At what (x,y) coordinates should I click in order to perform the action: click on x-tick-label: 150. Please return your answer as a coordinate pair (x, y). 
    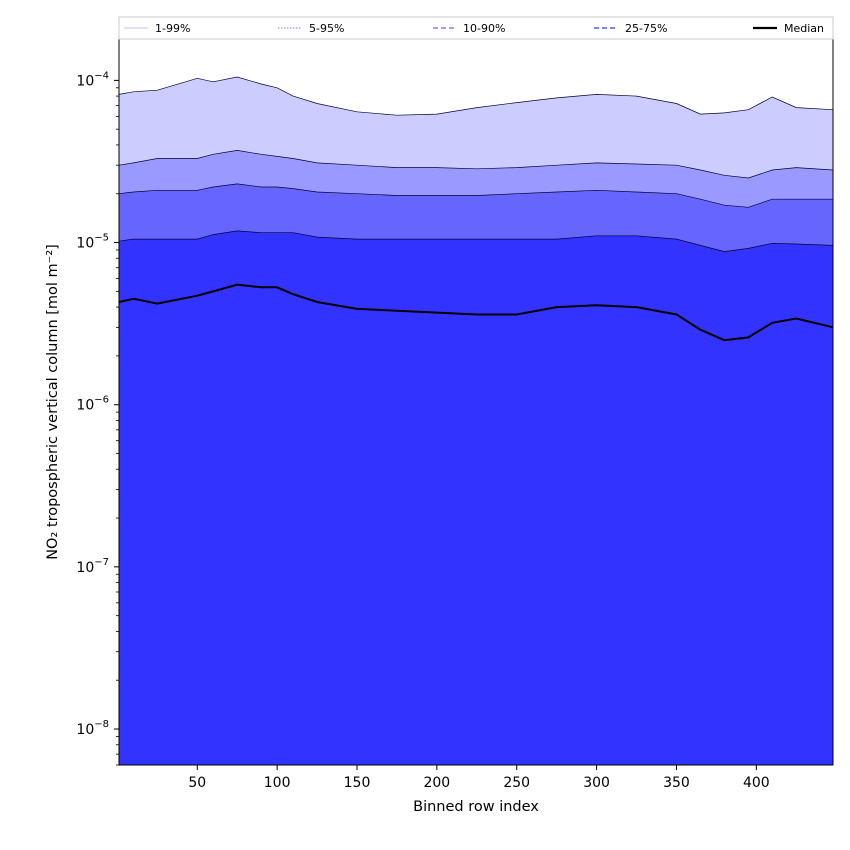
    Looking at the image, I should click on (357, 783).